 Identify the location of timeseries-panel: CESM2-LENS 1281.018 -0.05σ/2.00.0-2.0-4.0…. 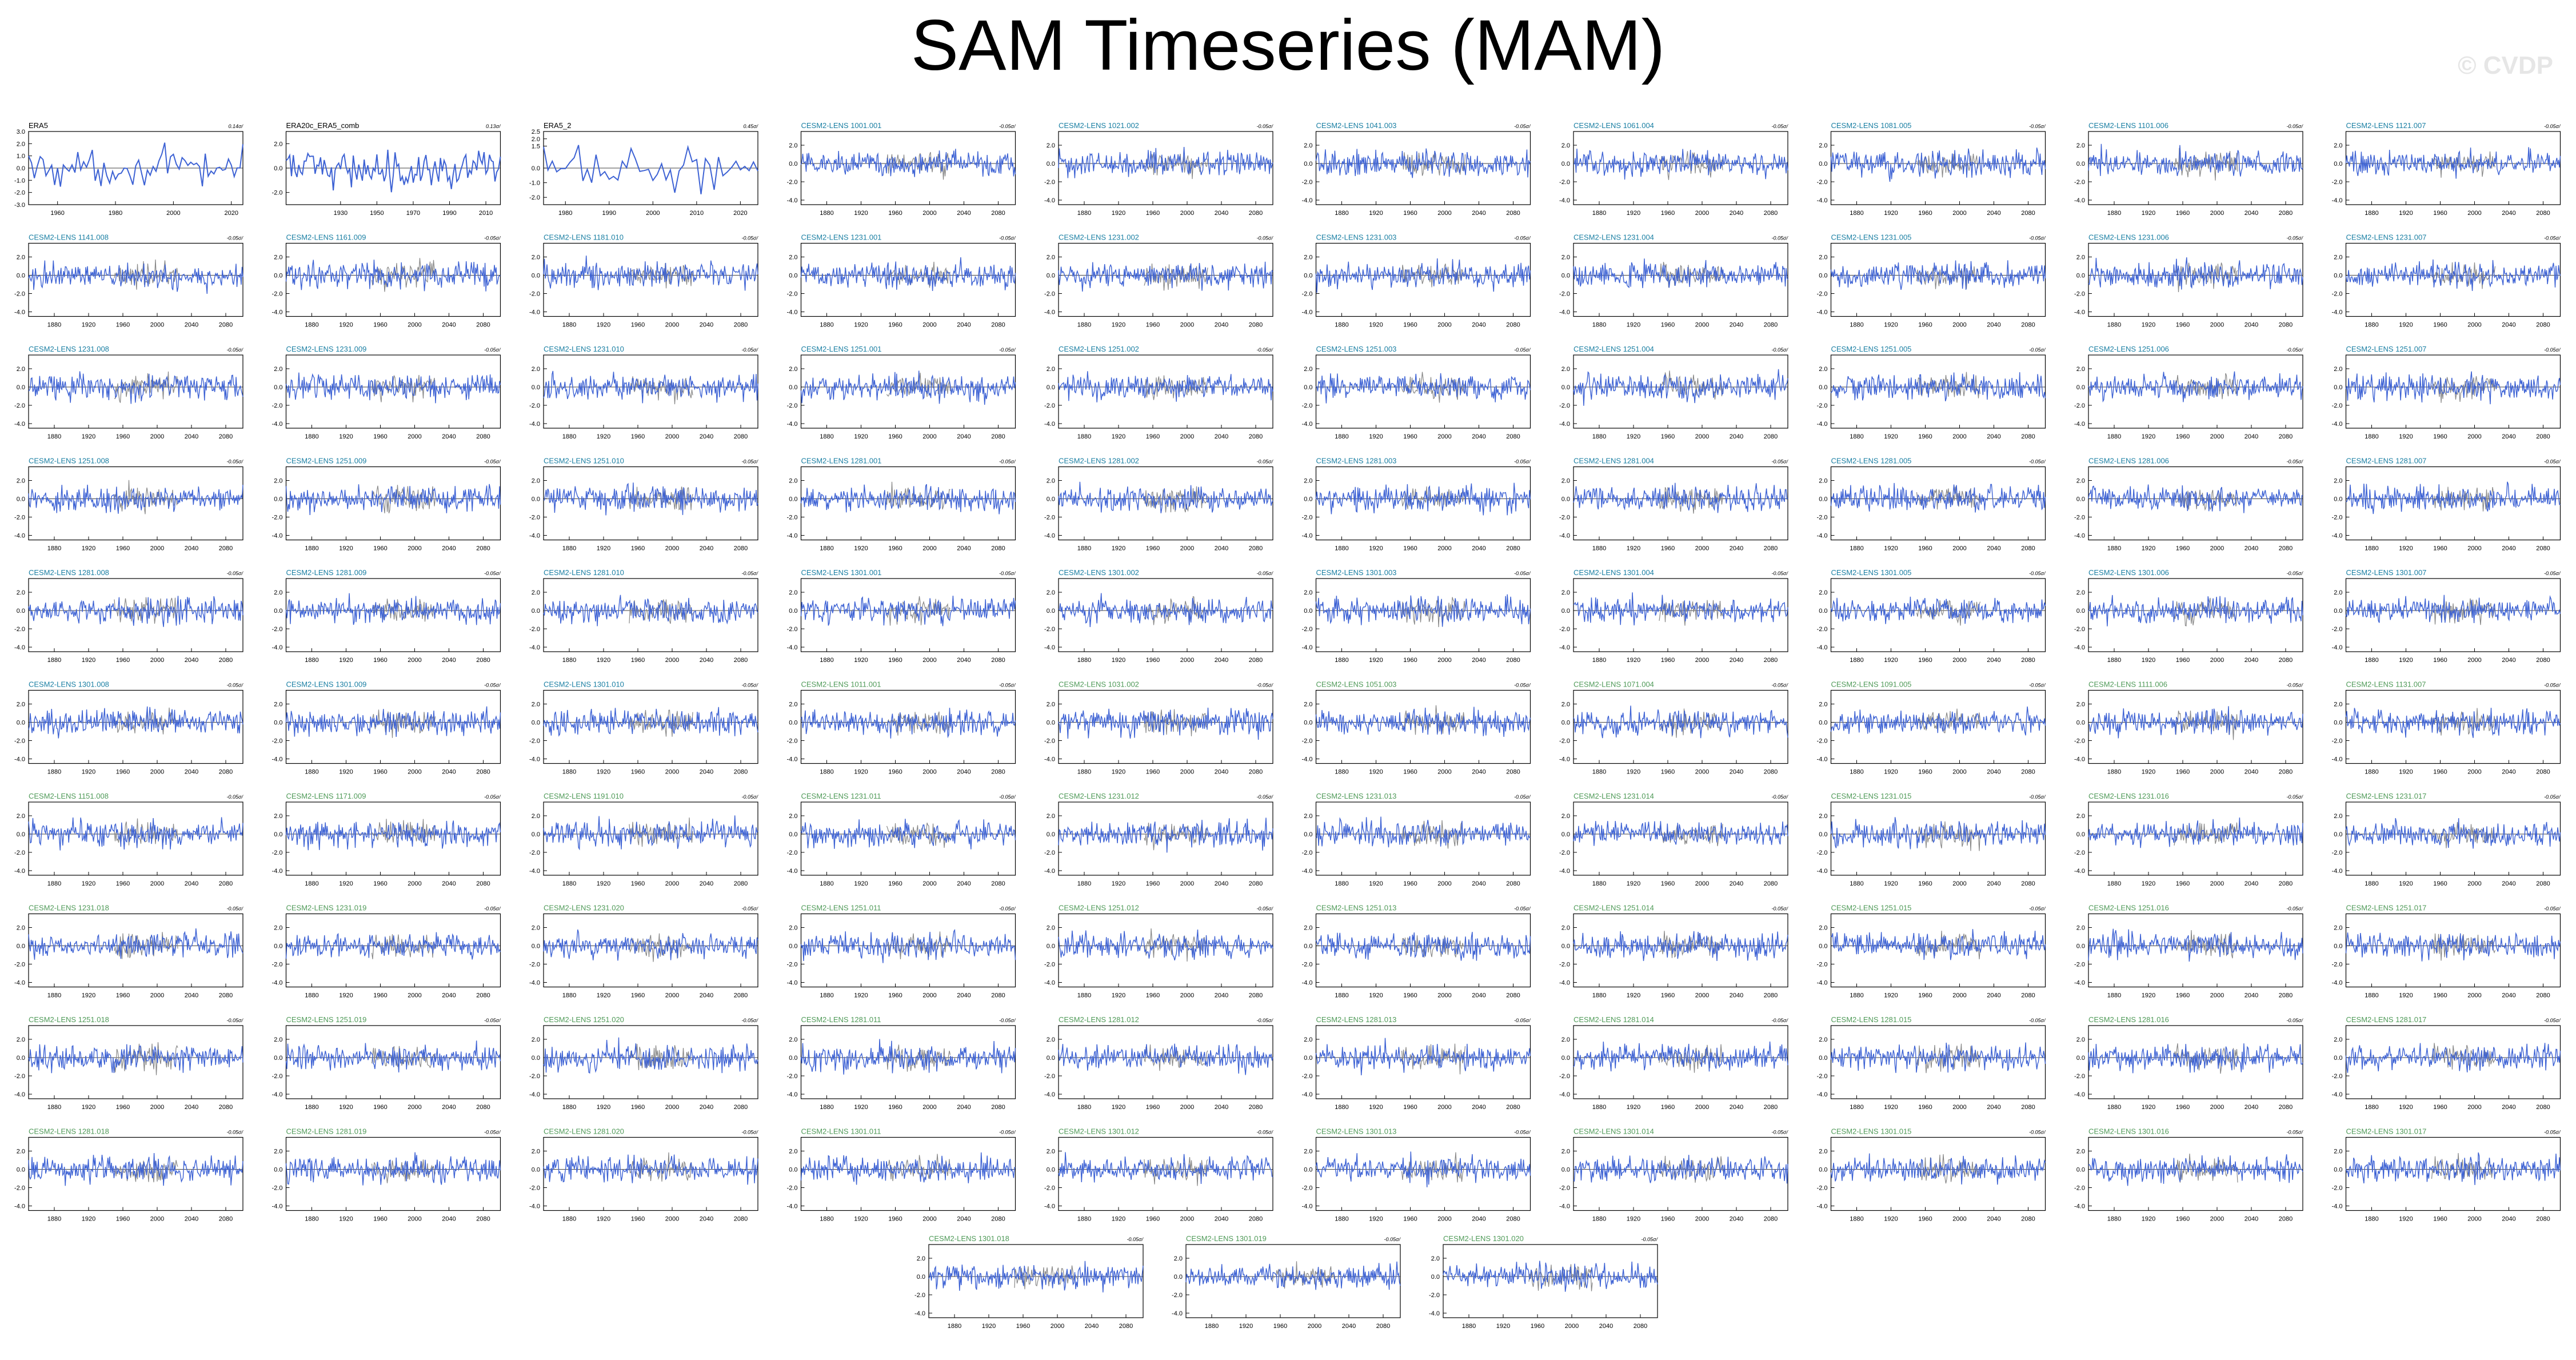
(128, 1175).